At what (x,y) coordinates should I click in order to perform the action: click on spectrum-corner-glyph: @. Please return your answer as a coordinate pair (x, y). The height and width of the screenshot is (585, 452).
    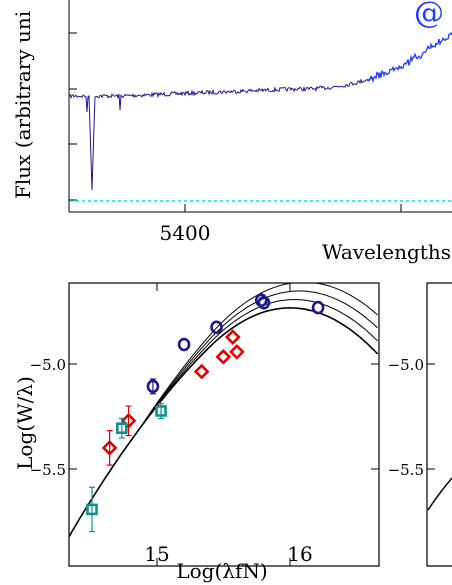
    Looking at the image, I should click on (429, 15).